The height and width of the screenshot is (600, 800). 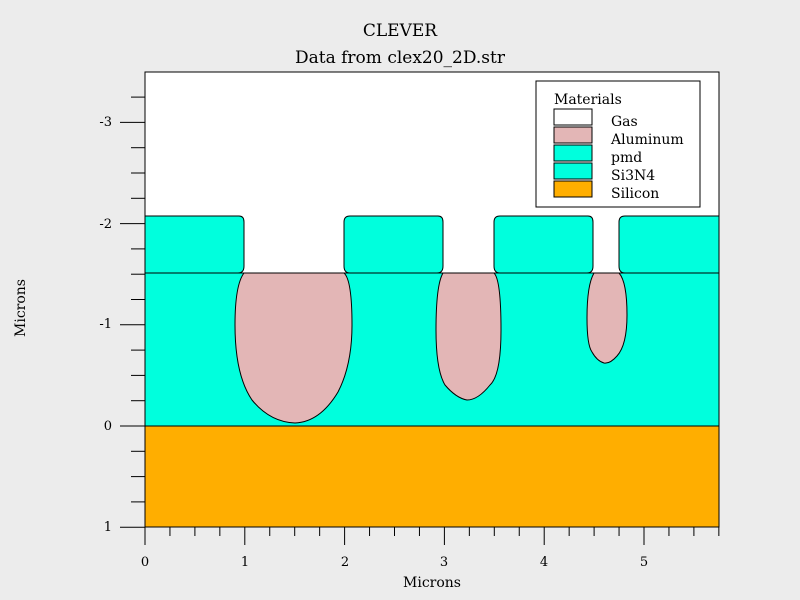 I want to click on legend-label-pmd: pmd, so click(x=626, y=158).